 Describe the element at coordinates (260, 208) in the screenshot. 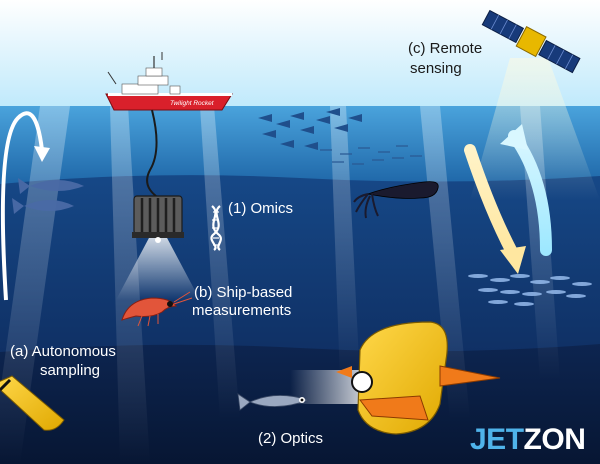

I see `omics-label: (1) Omics` at that location.